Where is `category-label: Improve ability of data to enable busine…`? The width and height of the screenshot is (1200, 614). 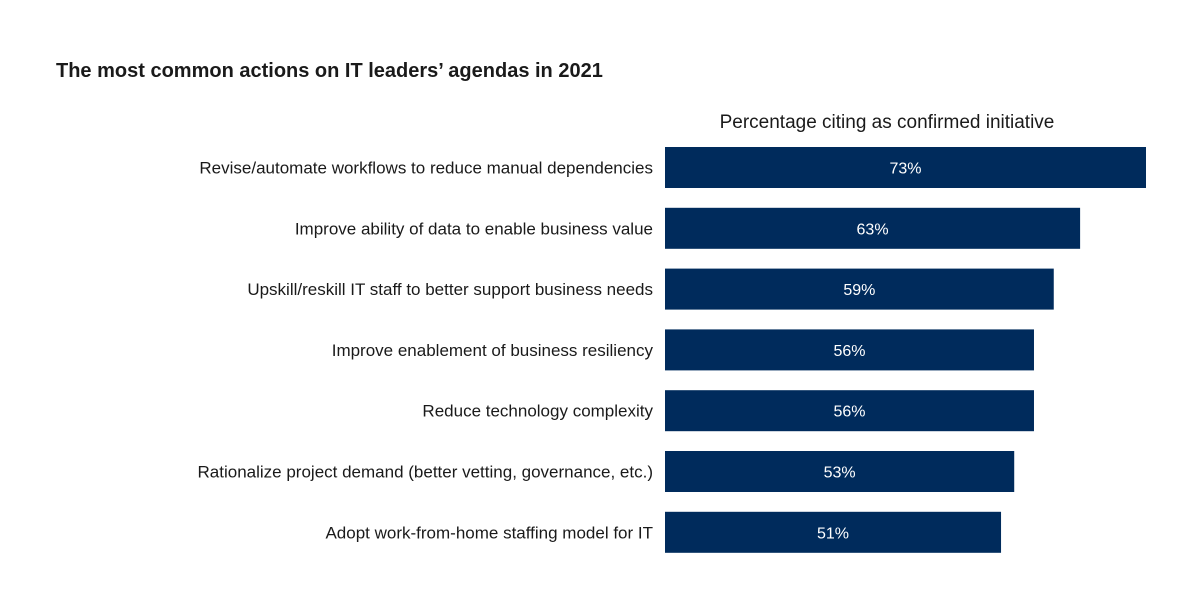 category-label: Improve ability of data to enable busine… is located at coordinates (474, 228).